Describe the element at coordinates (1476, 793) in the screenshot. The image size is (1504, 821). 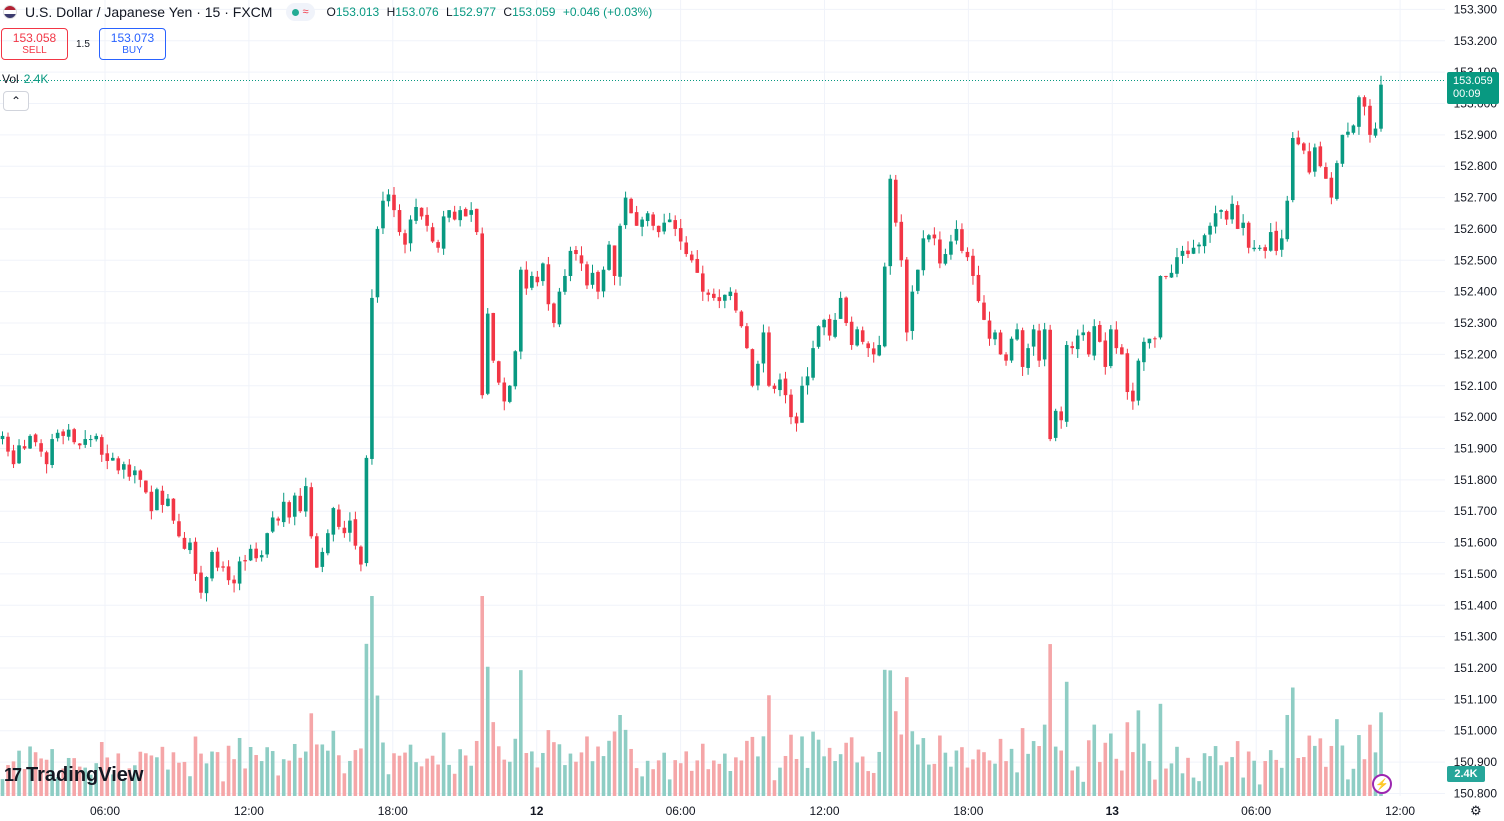
I see `price-tick-label: 150.800` at that location.